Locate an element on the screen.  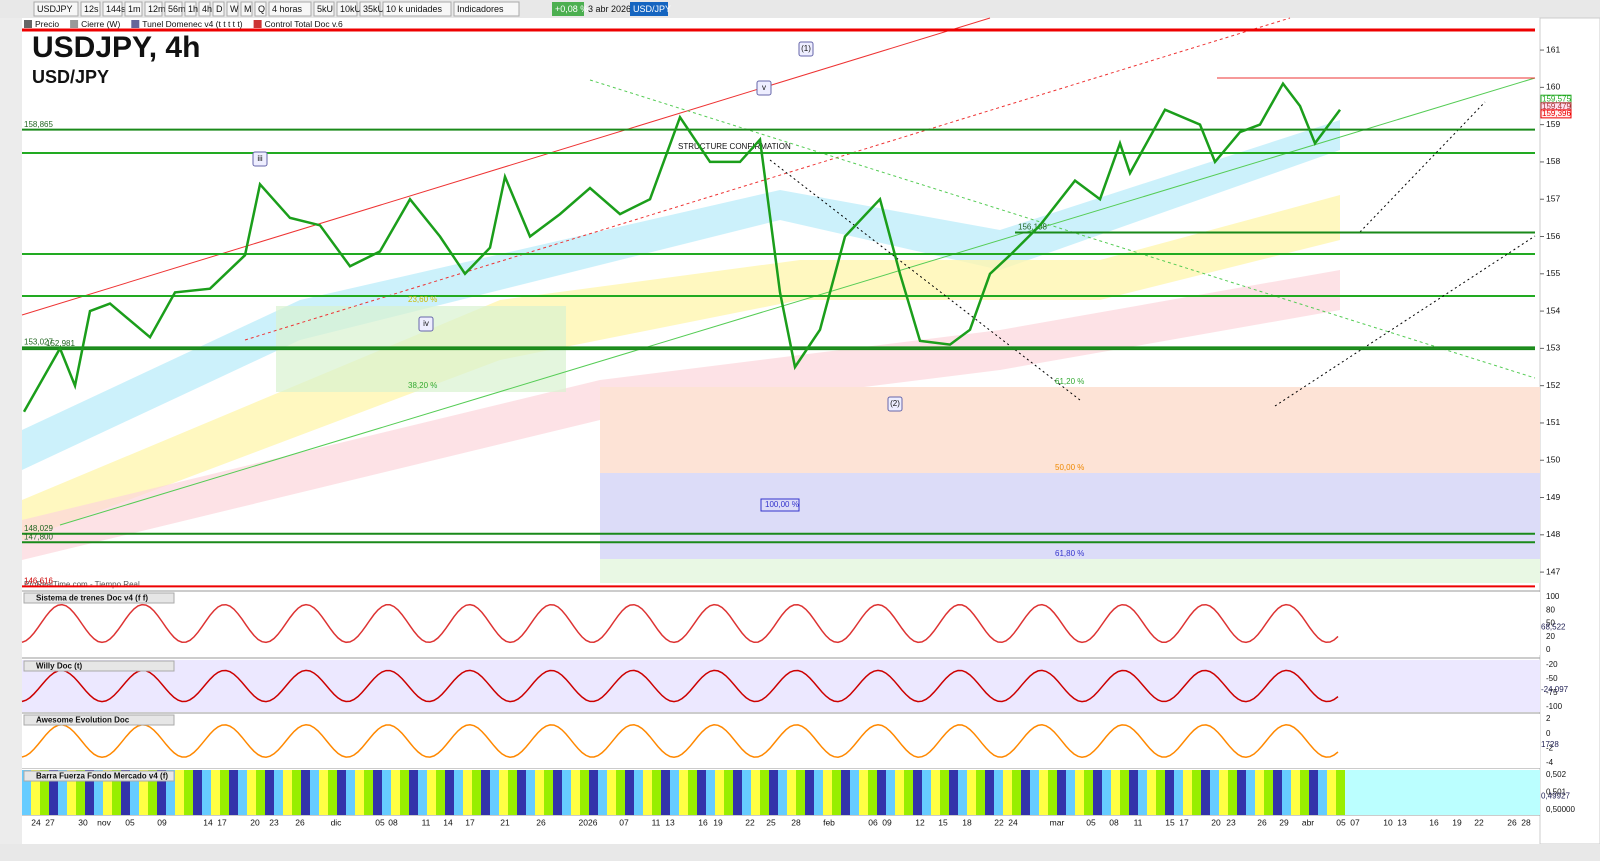
x-tick-label: 28 is located at coordinates (796, 822).